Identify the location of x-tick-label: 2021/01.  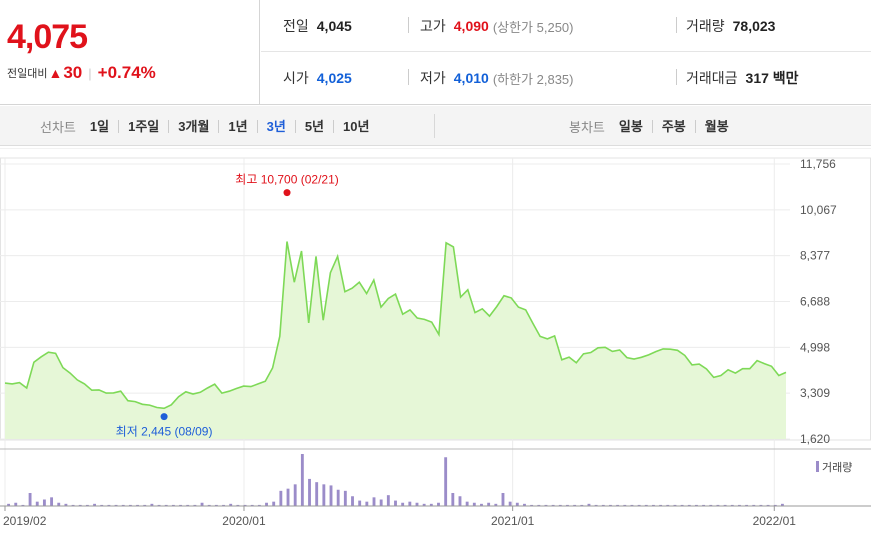
(513, 521).